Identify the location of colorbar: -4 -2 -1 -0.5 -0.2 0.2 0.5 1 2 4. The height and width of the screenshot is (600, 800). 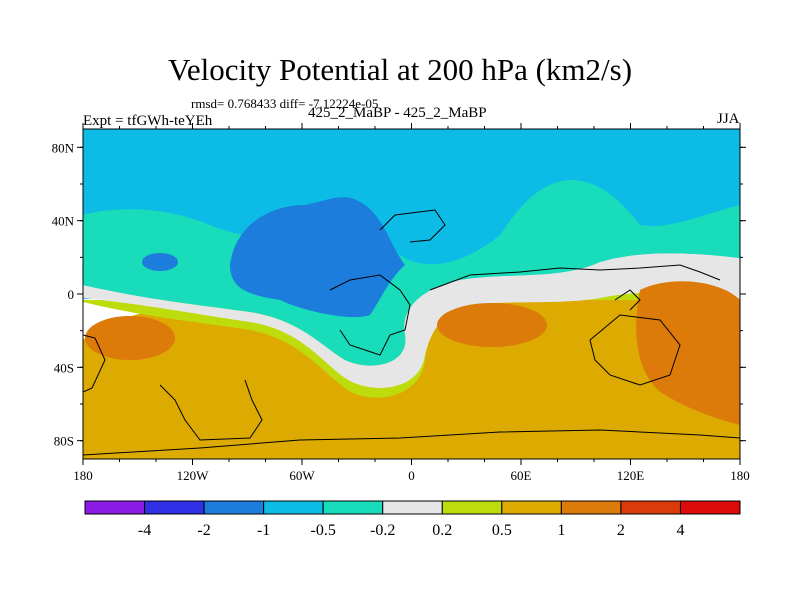
(412, 519).